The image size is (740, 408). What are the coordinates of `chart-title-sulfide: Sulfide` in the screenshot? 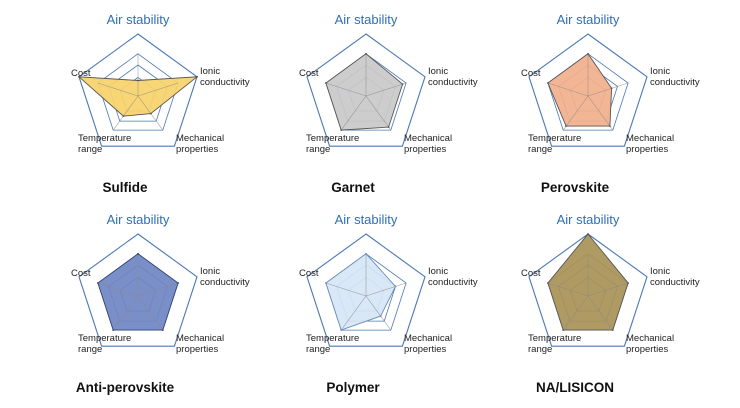 It's located at (125, 187).